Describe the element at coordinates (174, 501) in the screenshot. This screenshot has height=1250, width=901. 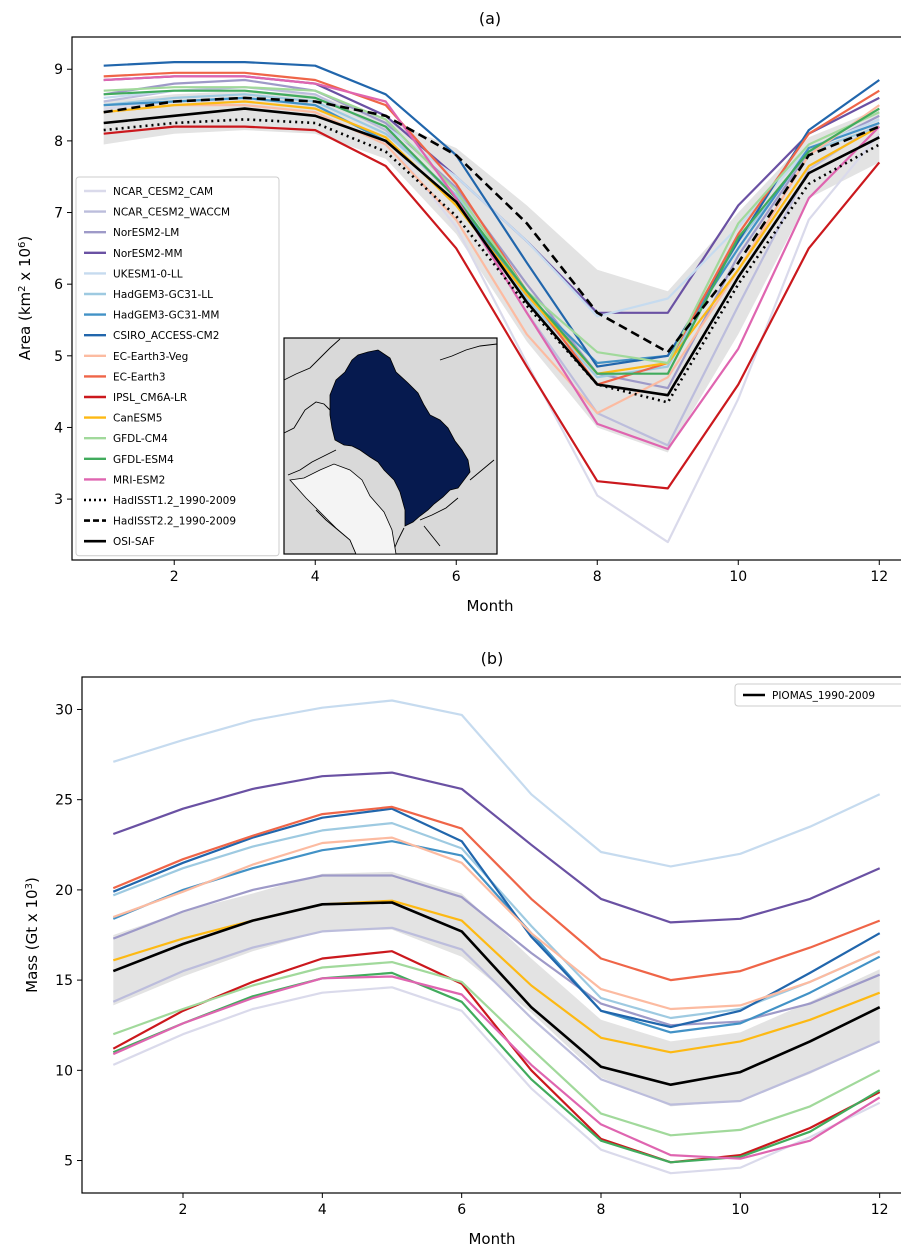
I see `legend-label: HadISST1.2_1990-2009` at that location.